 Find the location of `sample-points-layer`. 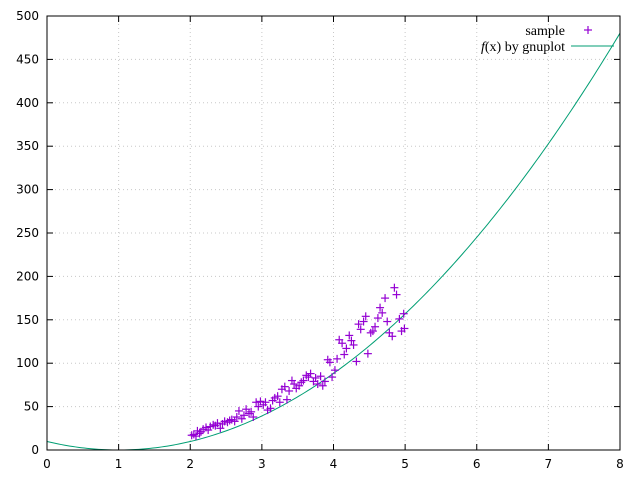

sample-points-layer is located at coordinates (298, 362).